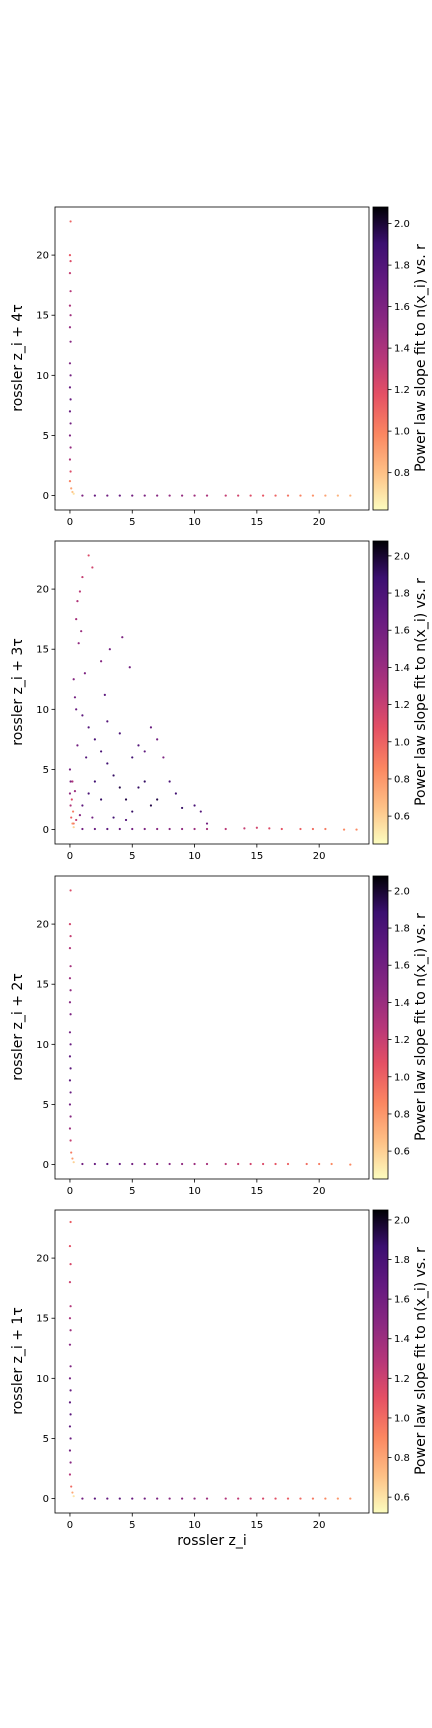 Image resolution: width=432 pixels, height=1728 pixels. What do you see at coordinates (132, 522) in the screenshot?
I see `x-tick-label: 5` at bounding box center [132, 522].